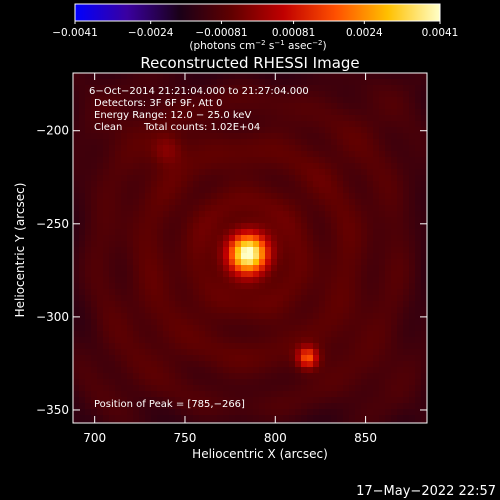 The image size is (500, 500). I want to click on y-tick-label: −250, so click(52, 224).